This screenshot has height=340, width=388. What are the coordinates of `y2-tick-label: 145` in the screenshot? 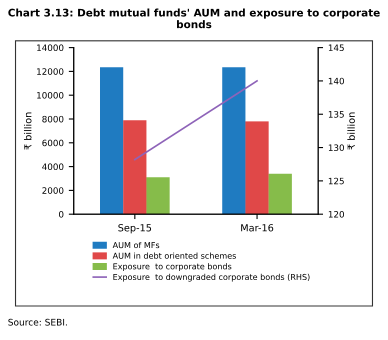 It's located at (336, 48).